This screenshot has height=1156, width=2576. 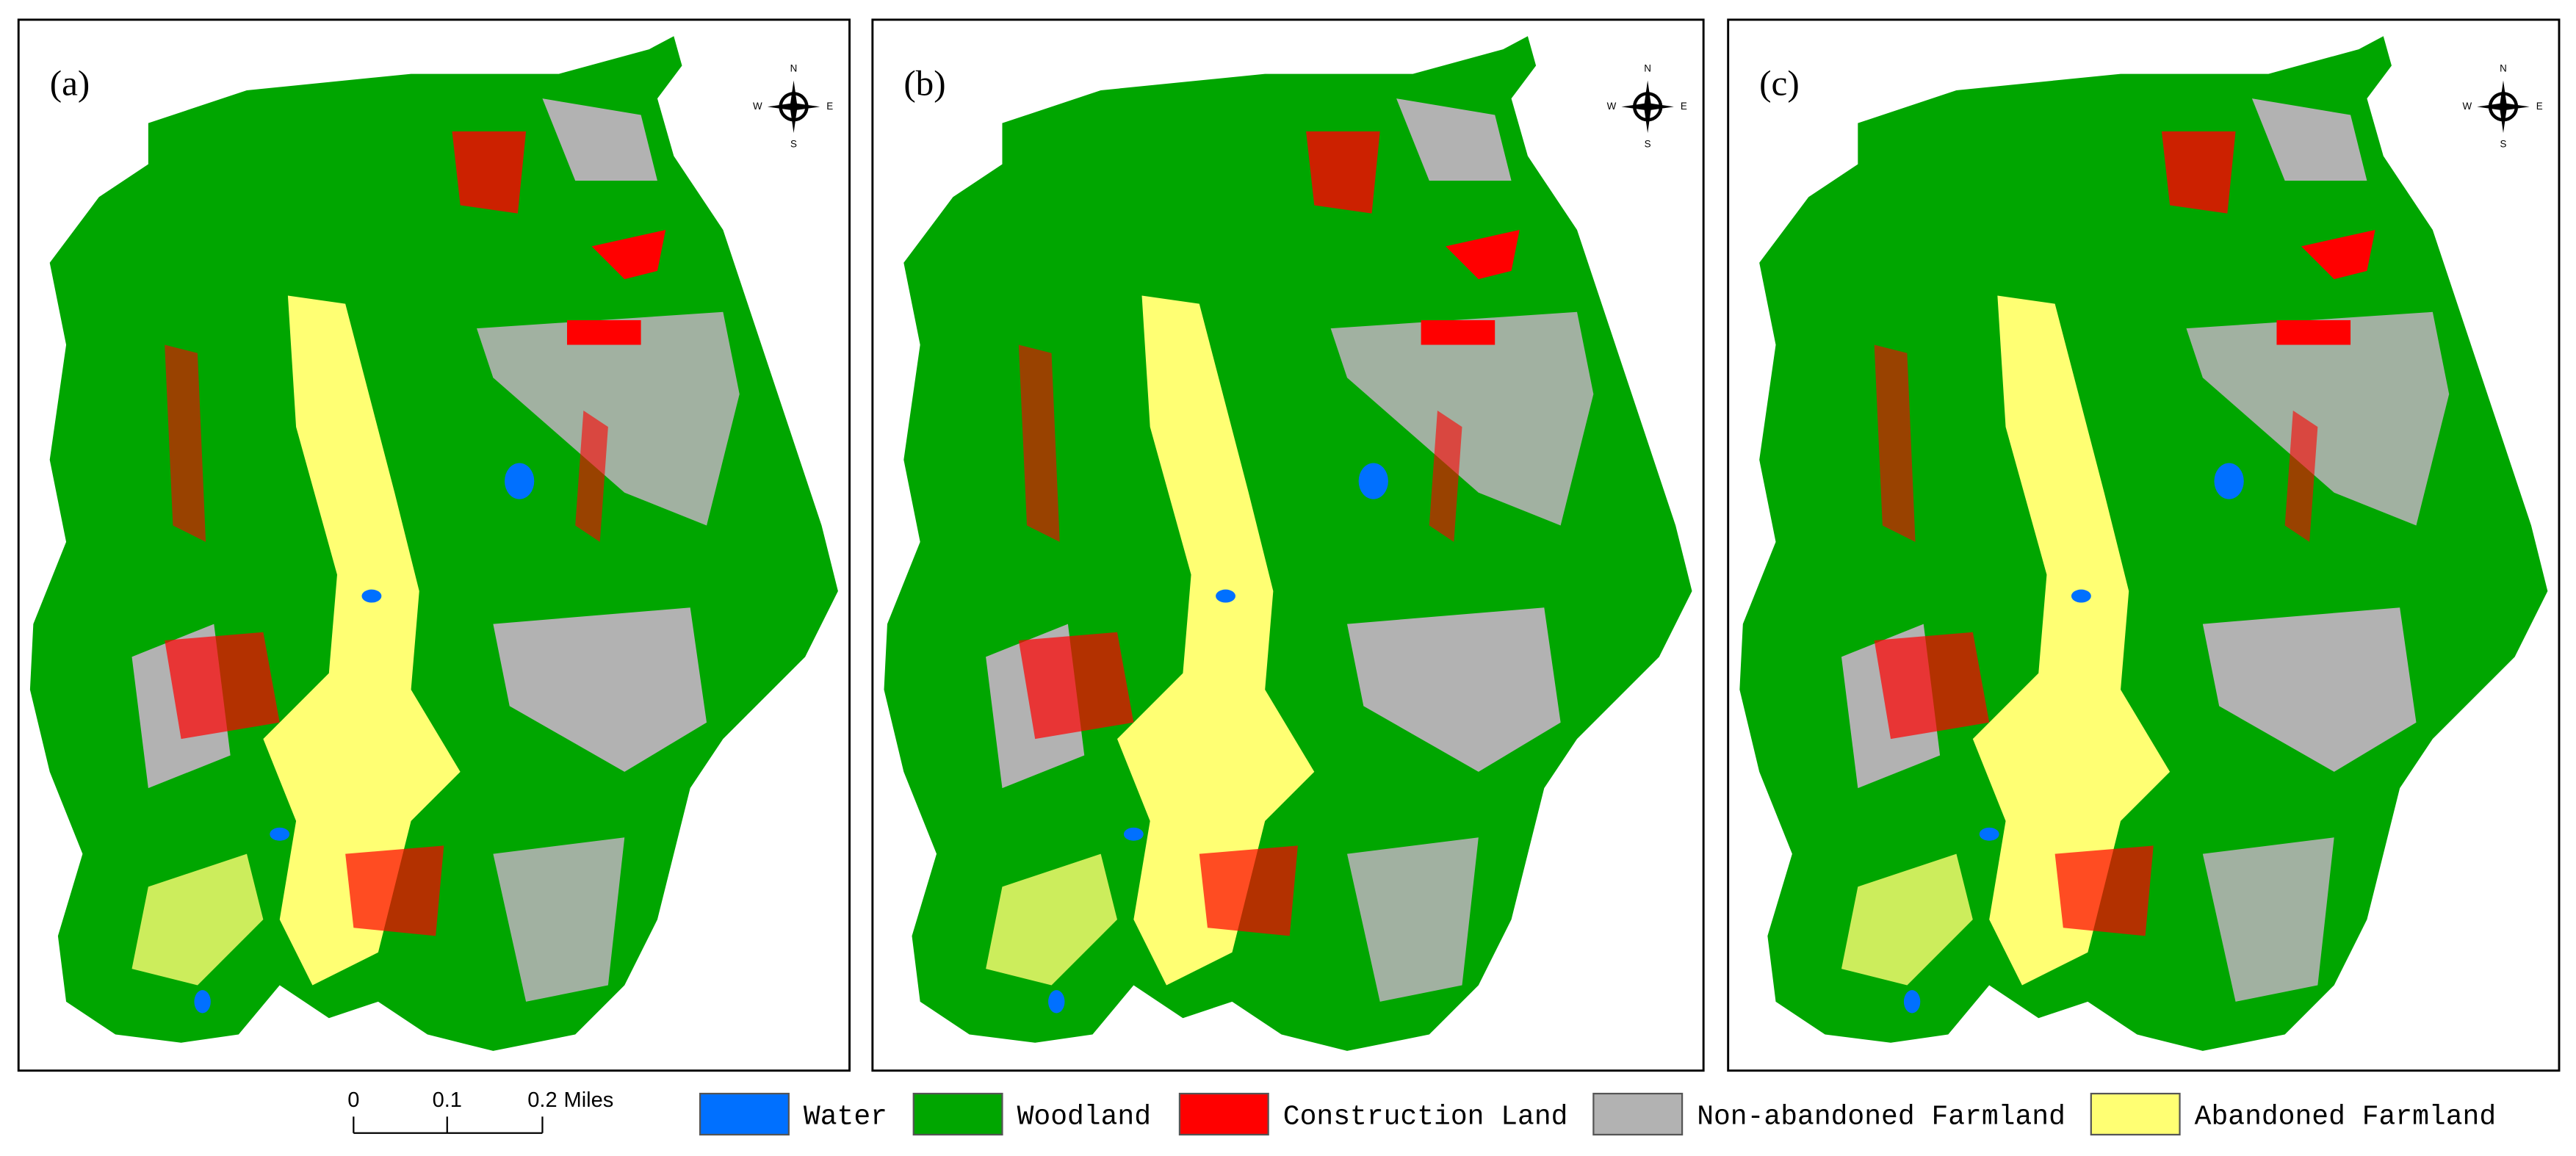 I want to click on panel-label: (b), so click(x=924, y=84).